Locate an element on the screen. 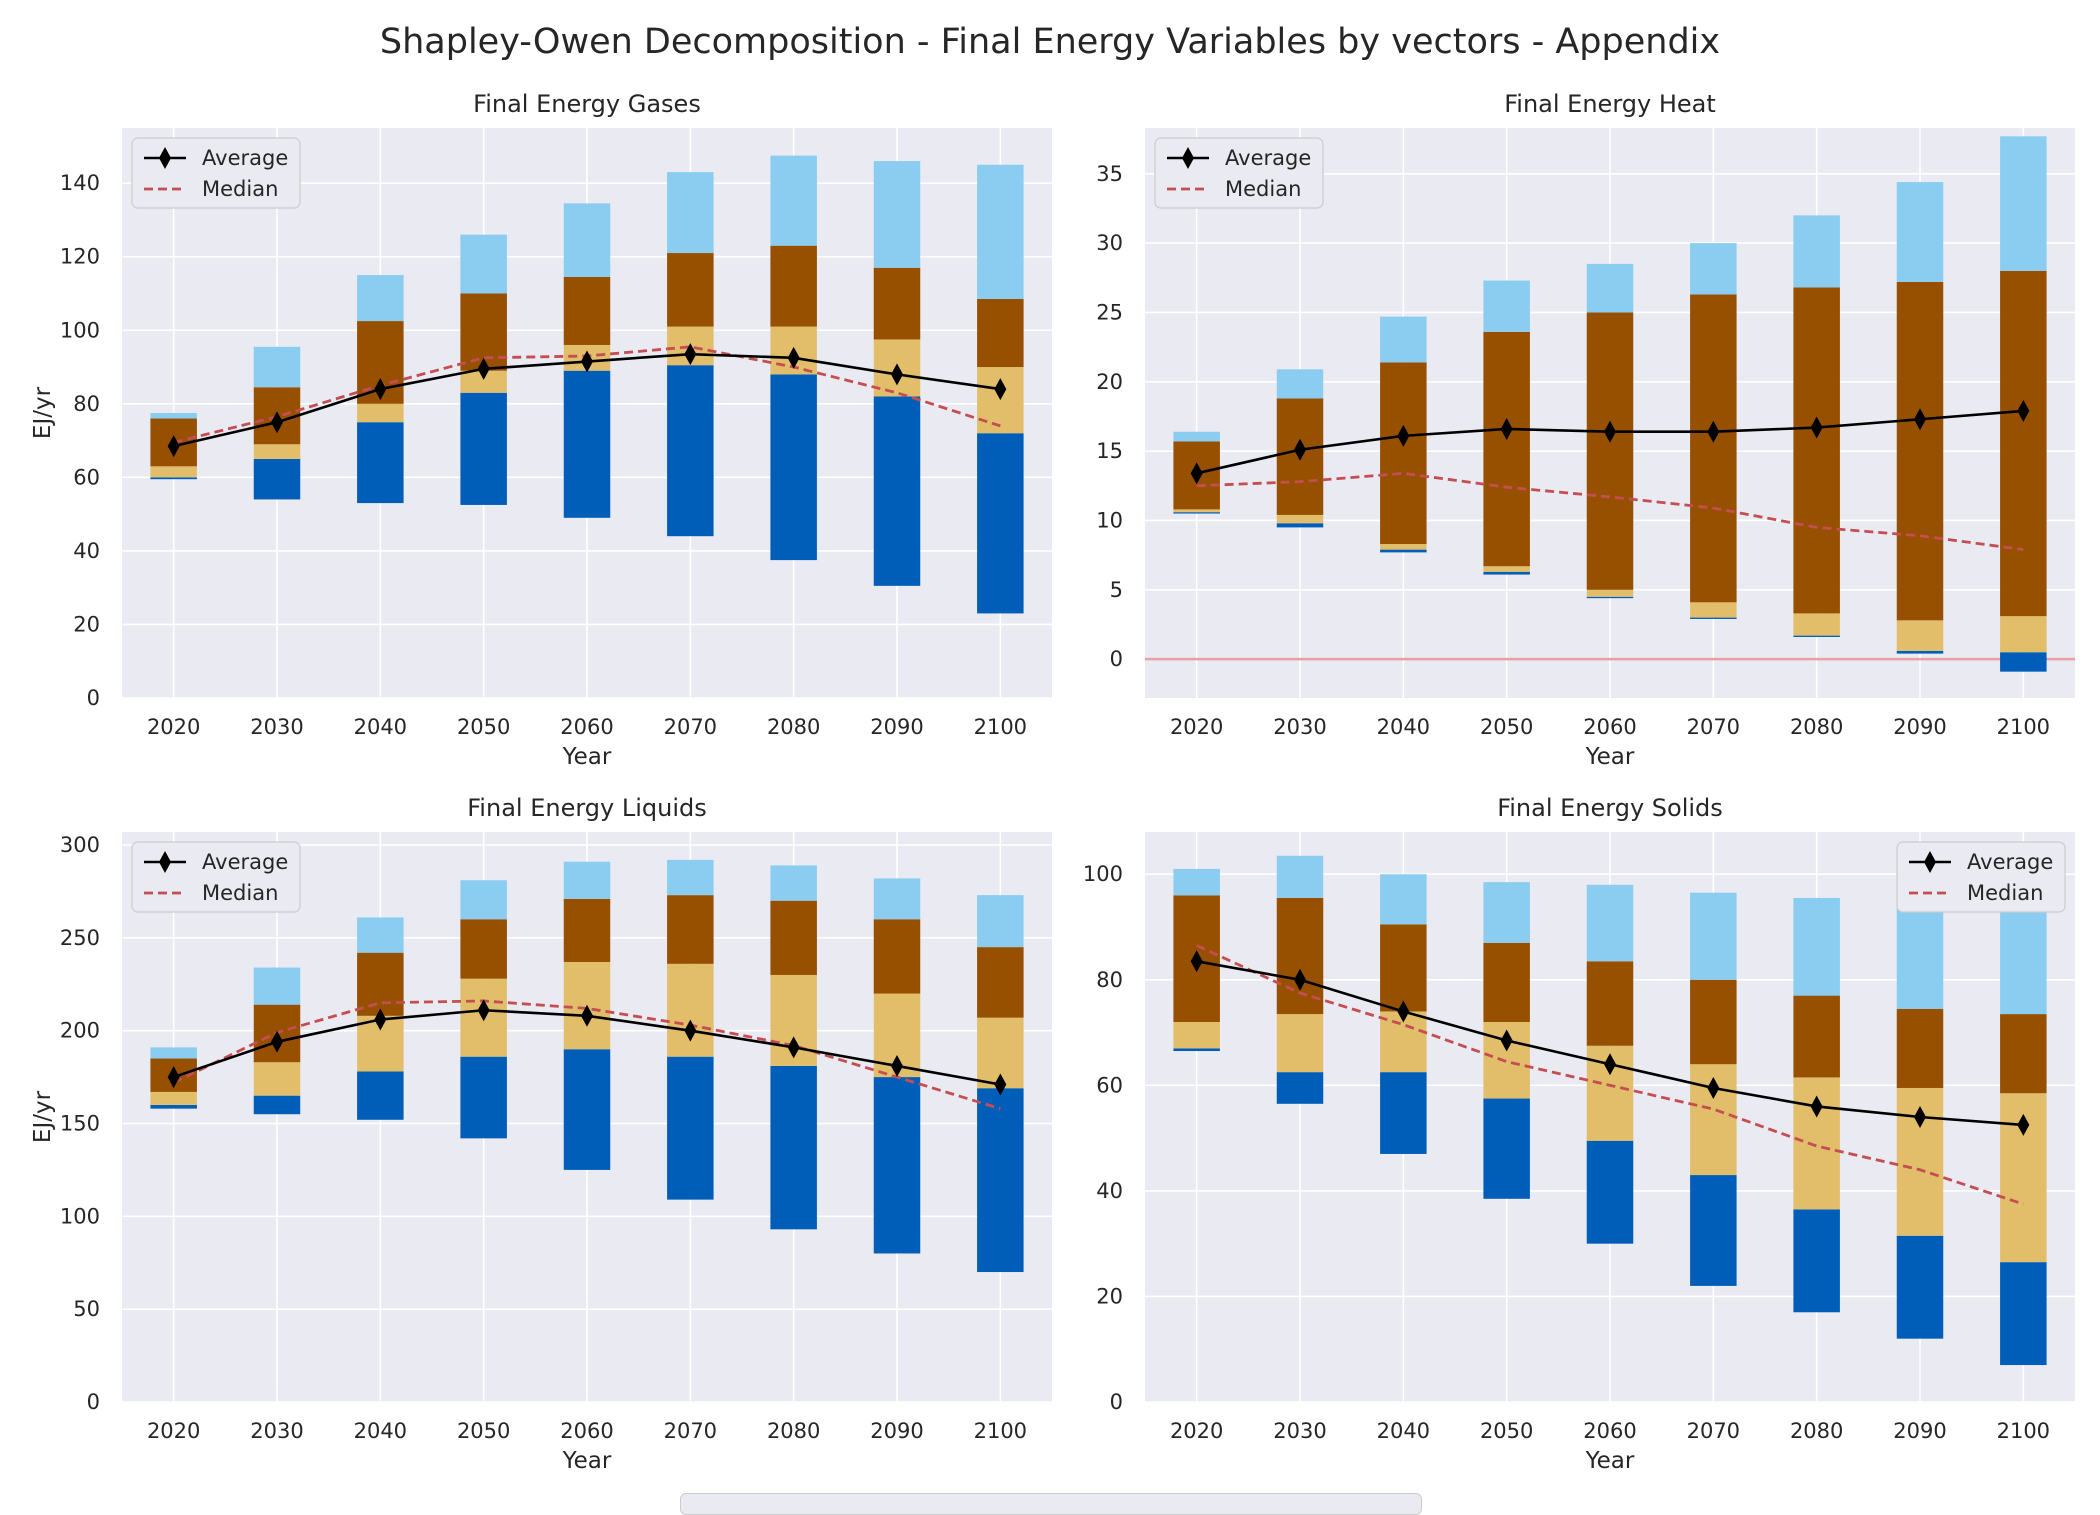 The height and width of the screenshot is (1515, 2100). y-tick-label: 60 is located at coordinates (1109, 1085).